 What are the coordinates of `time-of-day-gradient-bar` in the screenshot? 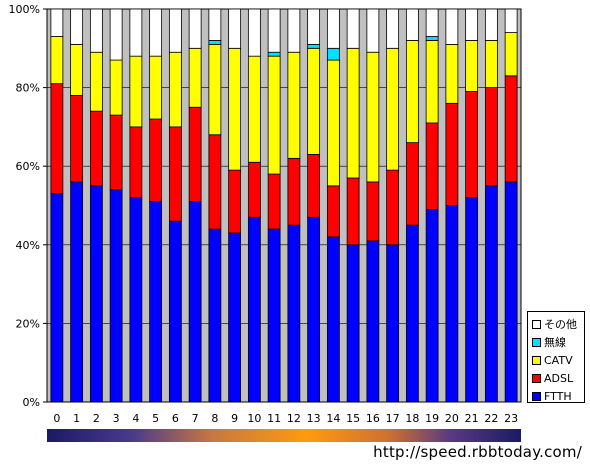 It's located at (284, 435).